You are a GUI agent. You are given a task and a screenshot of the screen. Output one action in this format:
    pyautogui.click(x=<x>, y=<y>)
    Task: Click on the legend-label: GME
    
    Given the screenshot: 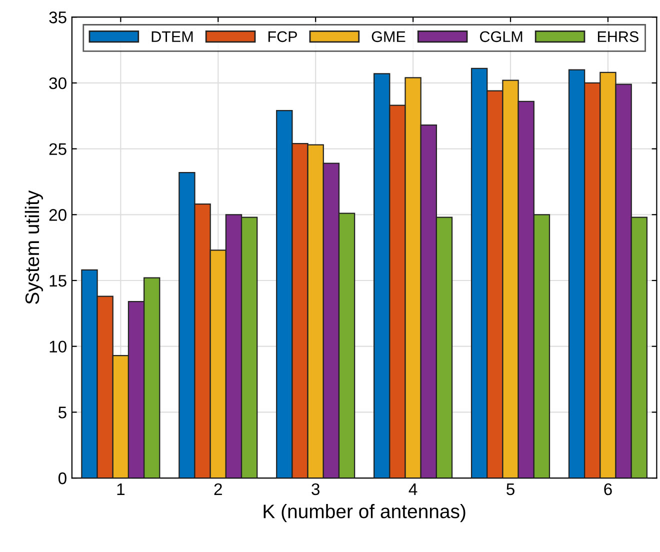 What is the action you would take?
    pyautogui.click(x=389, y=36)
    